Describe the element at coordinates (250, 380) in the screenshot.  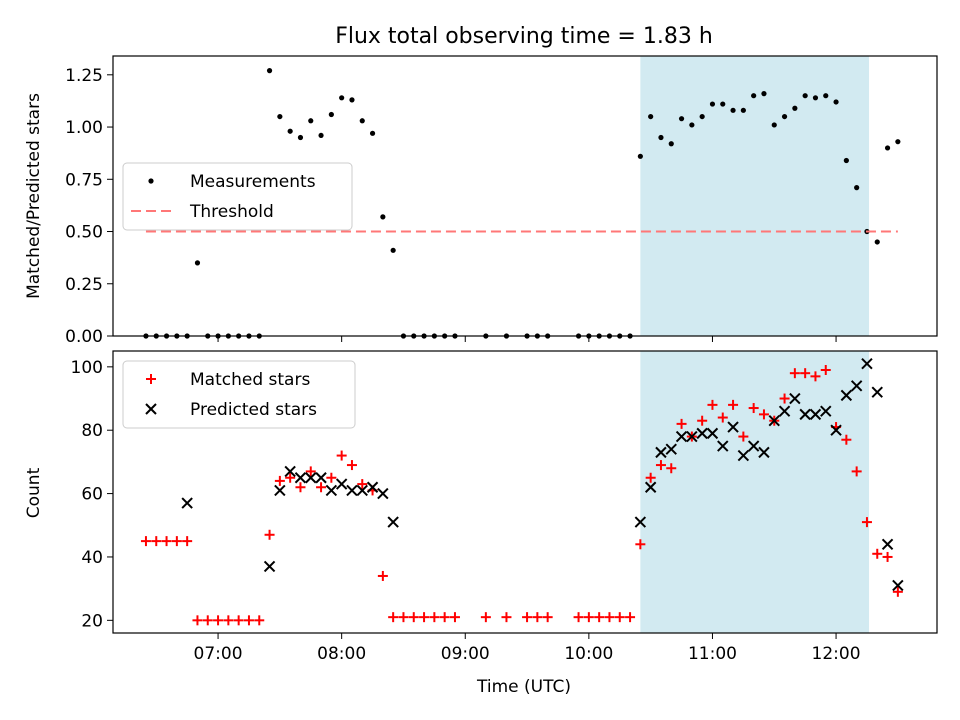
I see `matched-stars-legend-label: Matched stars` at that location.